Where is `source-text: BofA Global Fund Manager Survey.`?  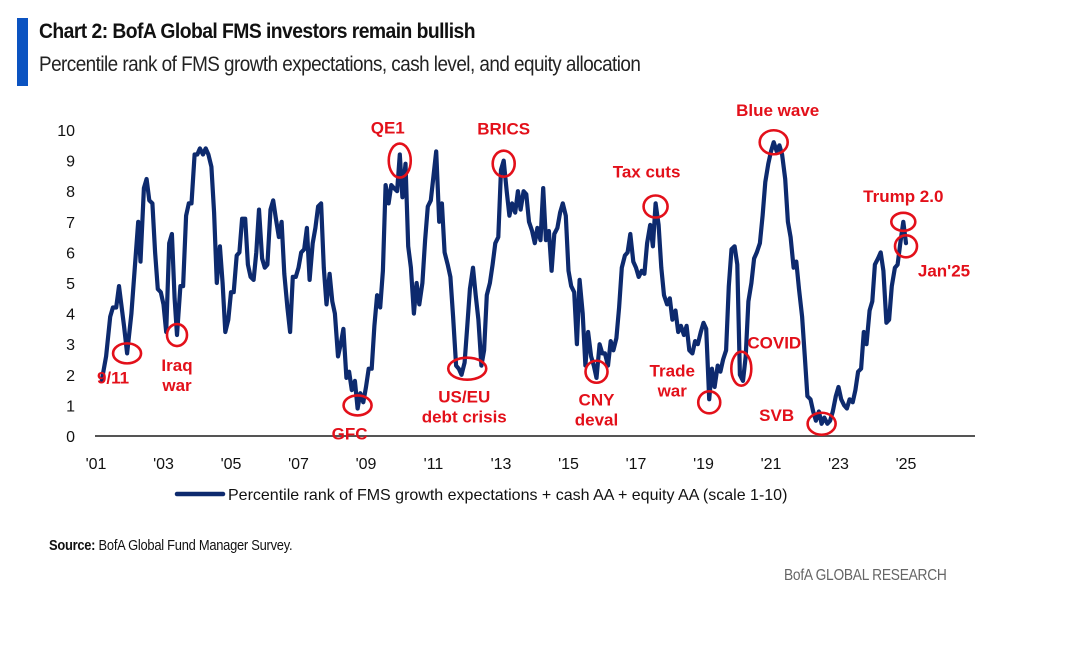 source-text: BofA Global Fund Manager Survey. is located at coordinates (194, 545).